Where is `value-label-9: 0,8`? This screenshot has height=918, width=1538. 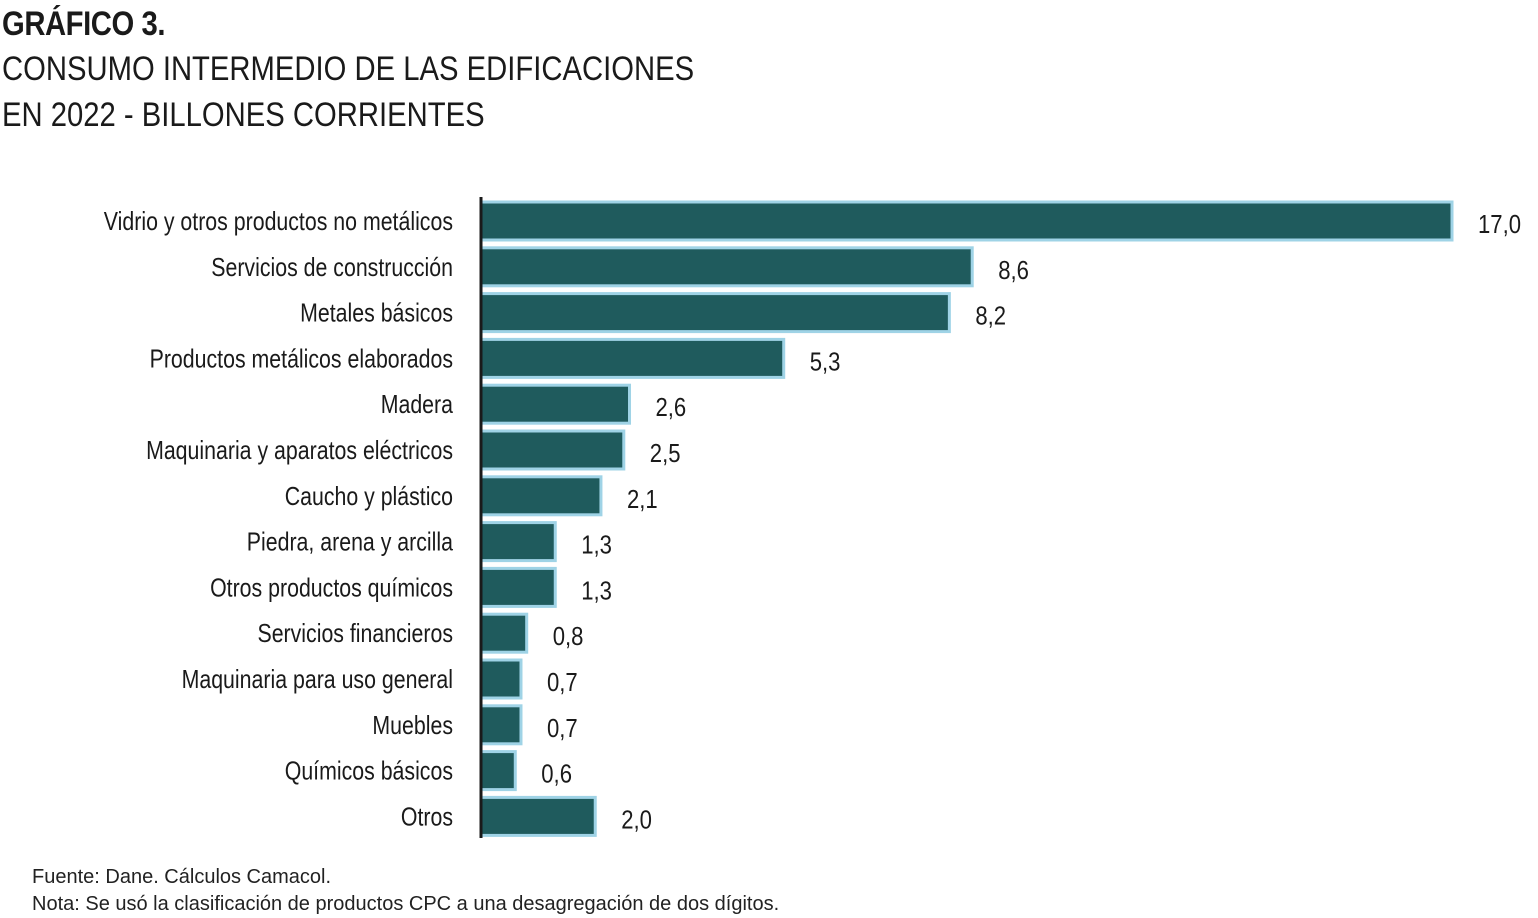
value-label-9: 0,8 is located at coordinates (568, 636).